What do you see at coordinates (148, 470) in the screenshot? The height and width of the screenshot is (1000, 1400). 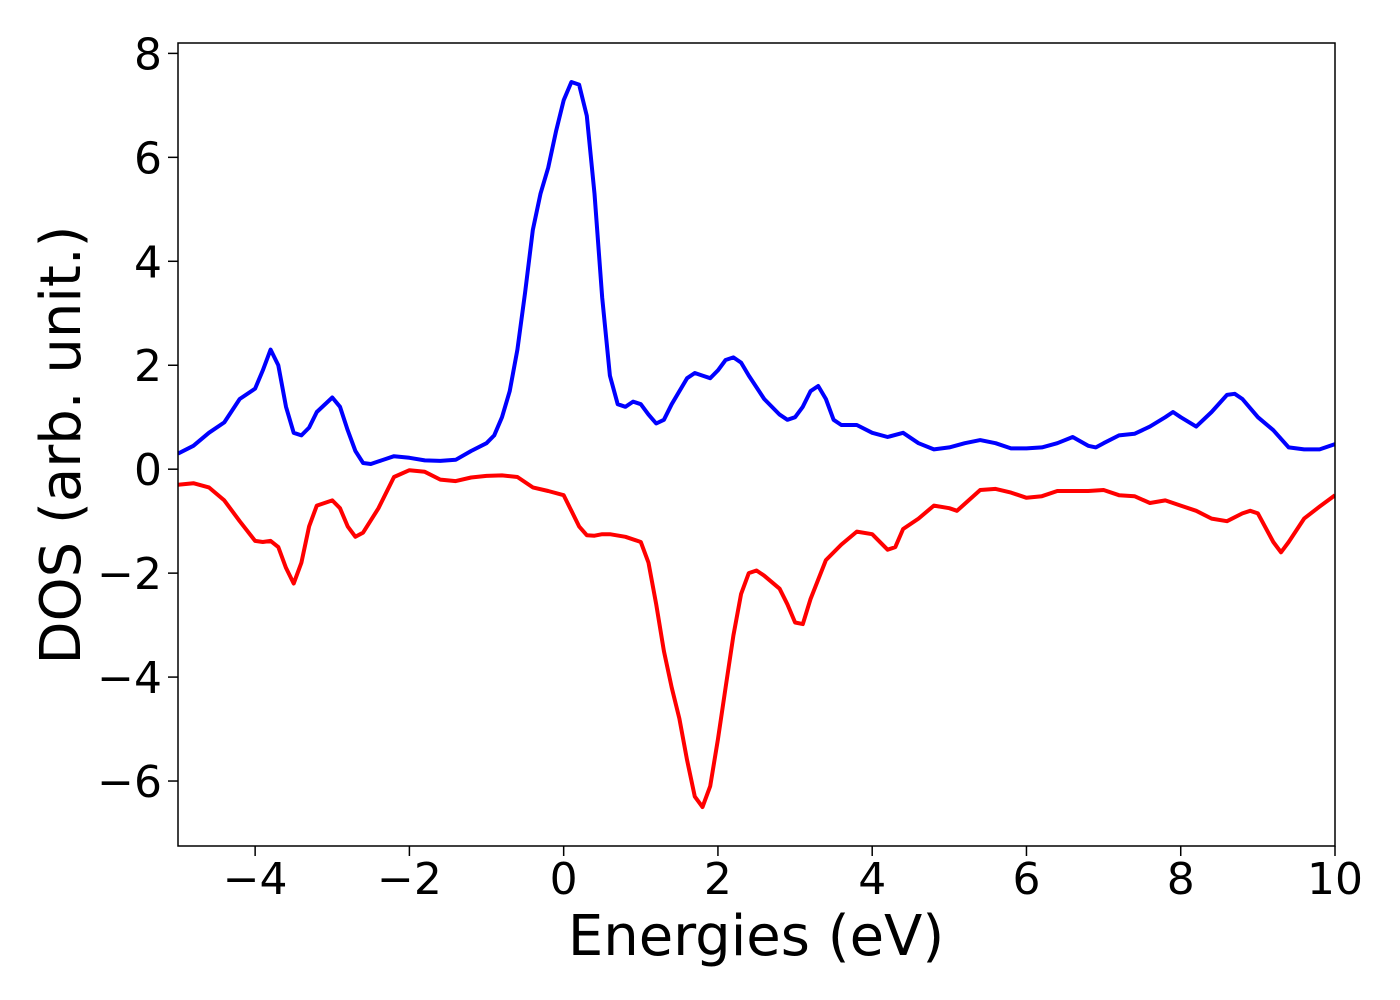 I see `y-tick-label: 0` at bounding box center [148, 470].